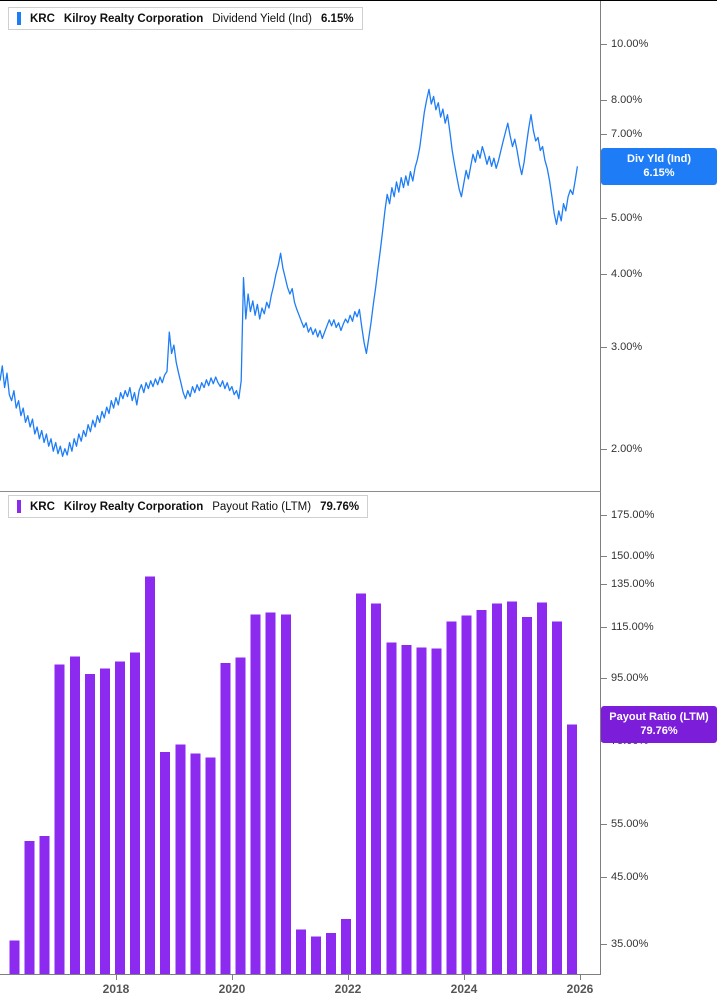 This screenshot has height=1006, width=717. Describe the element at coordinates (340, 506) in the screenshot. I see `metric-value-payout-ratio: 79.76%` at that location.